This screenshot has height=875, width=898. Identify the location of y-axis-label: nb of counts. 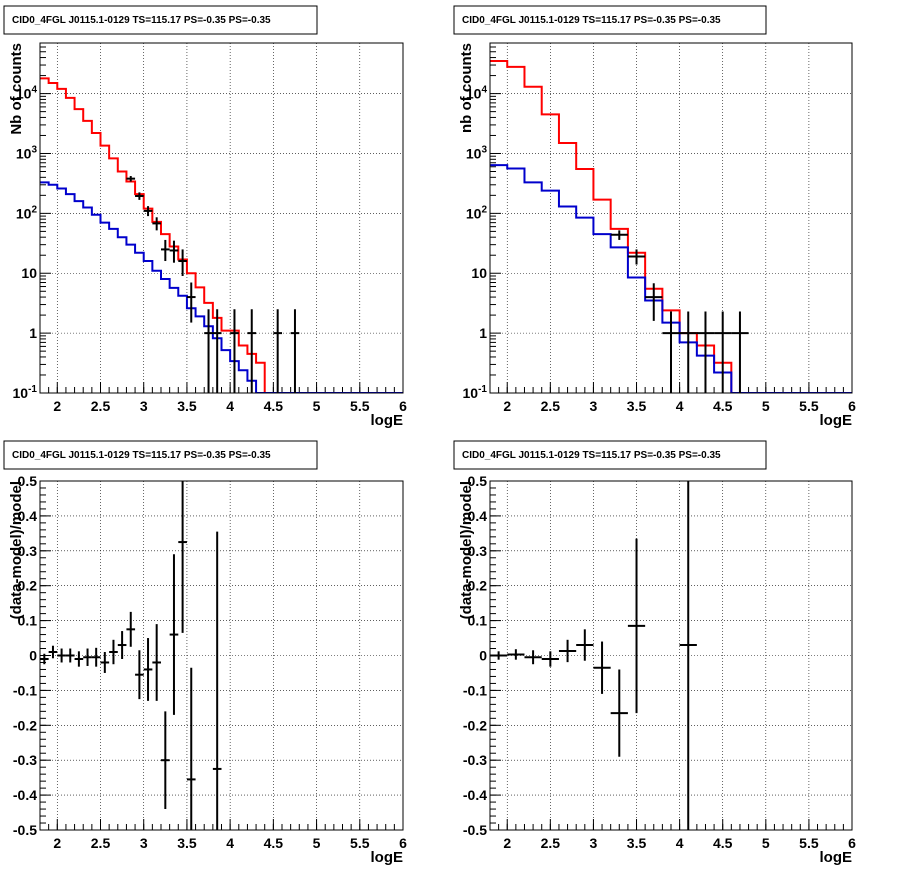
(466, 88).